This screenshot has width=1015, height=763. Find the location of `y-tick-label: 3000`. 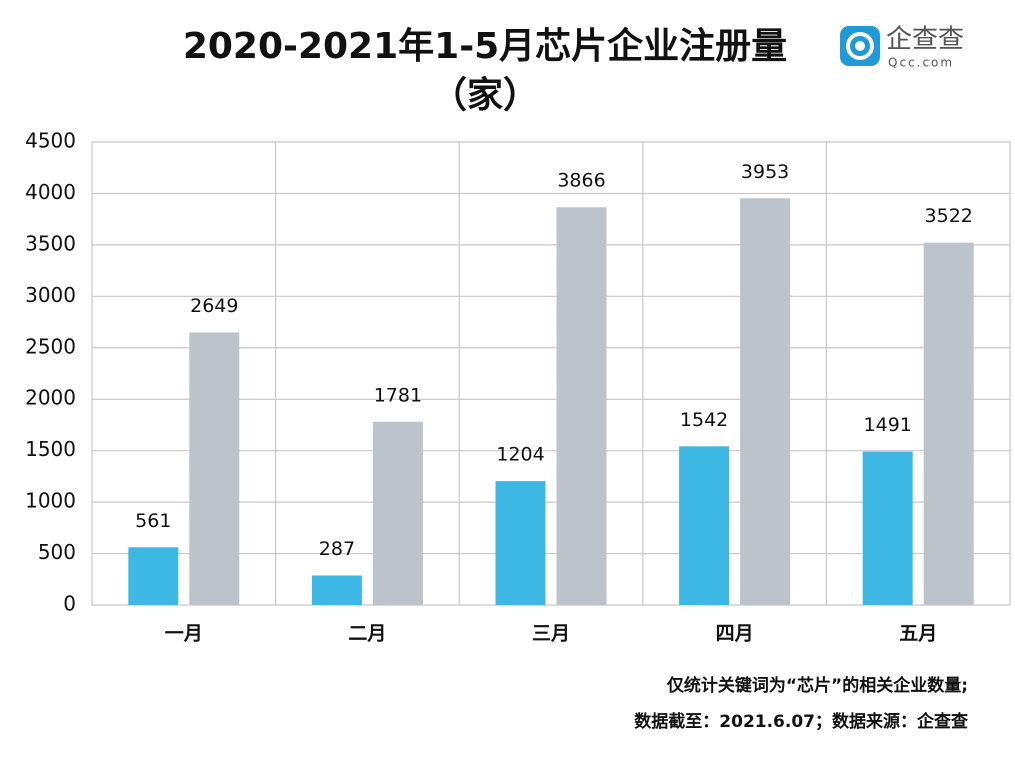

y-tick-label: 3000 is located at coordinates (50, 295).